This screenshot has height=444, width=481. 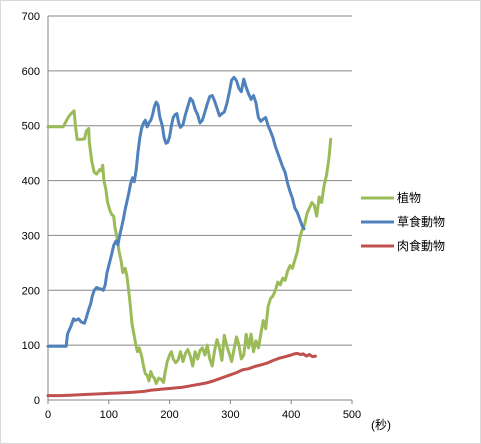 What do you see at coordinates (31, 209) in the screenshot?
I see `y-axis-ticks: 0 100 200 300 400 500 600 700` at bounding box center [31, 209].